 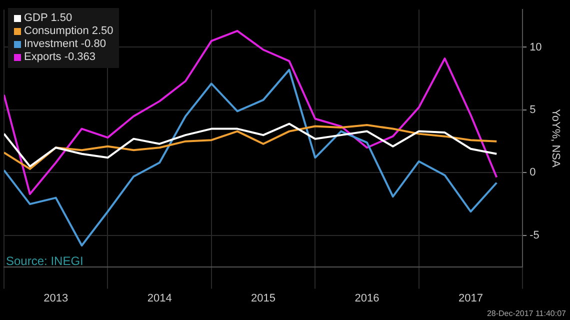 I want to click on x-tick-label: 2013, so click(x=56, y=298).